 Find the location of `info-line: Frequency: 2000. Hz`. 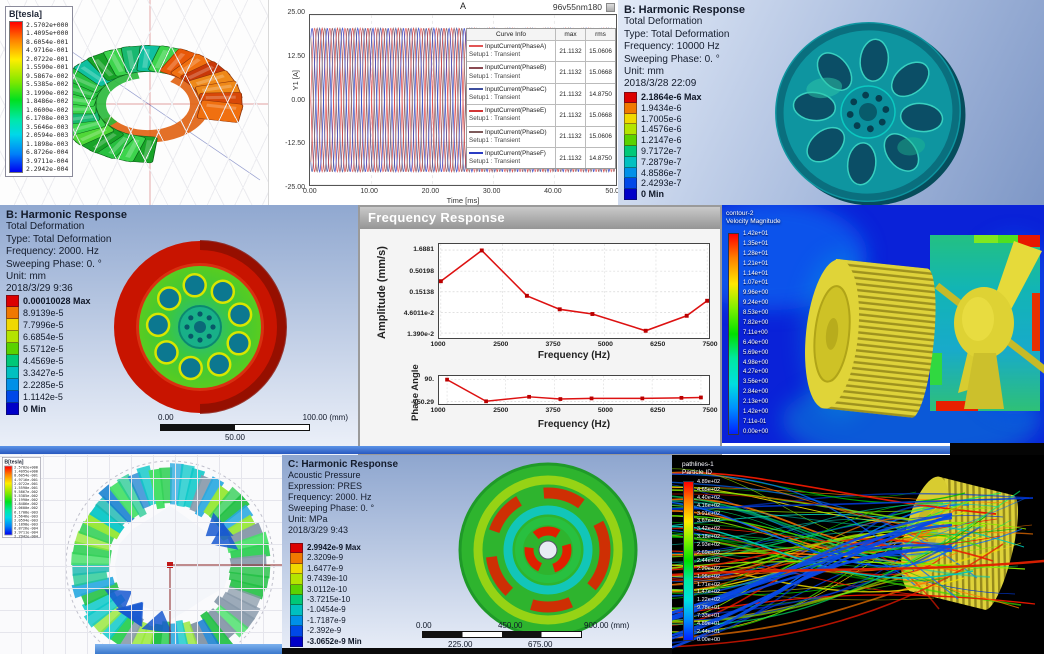

info-line: Frequency: 2000. Hz is located at coordinates (330, 497).